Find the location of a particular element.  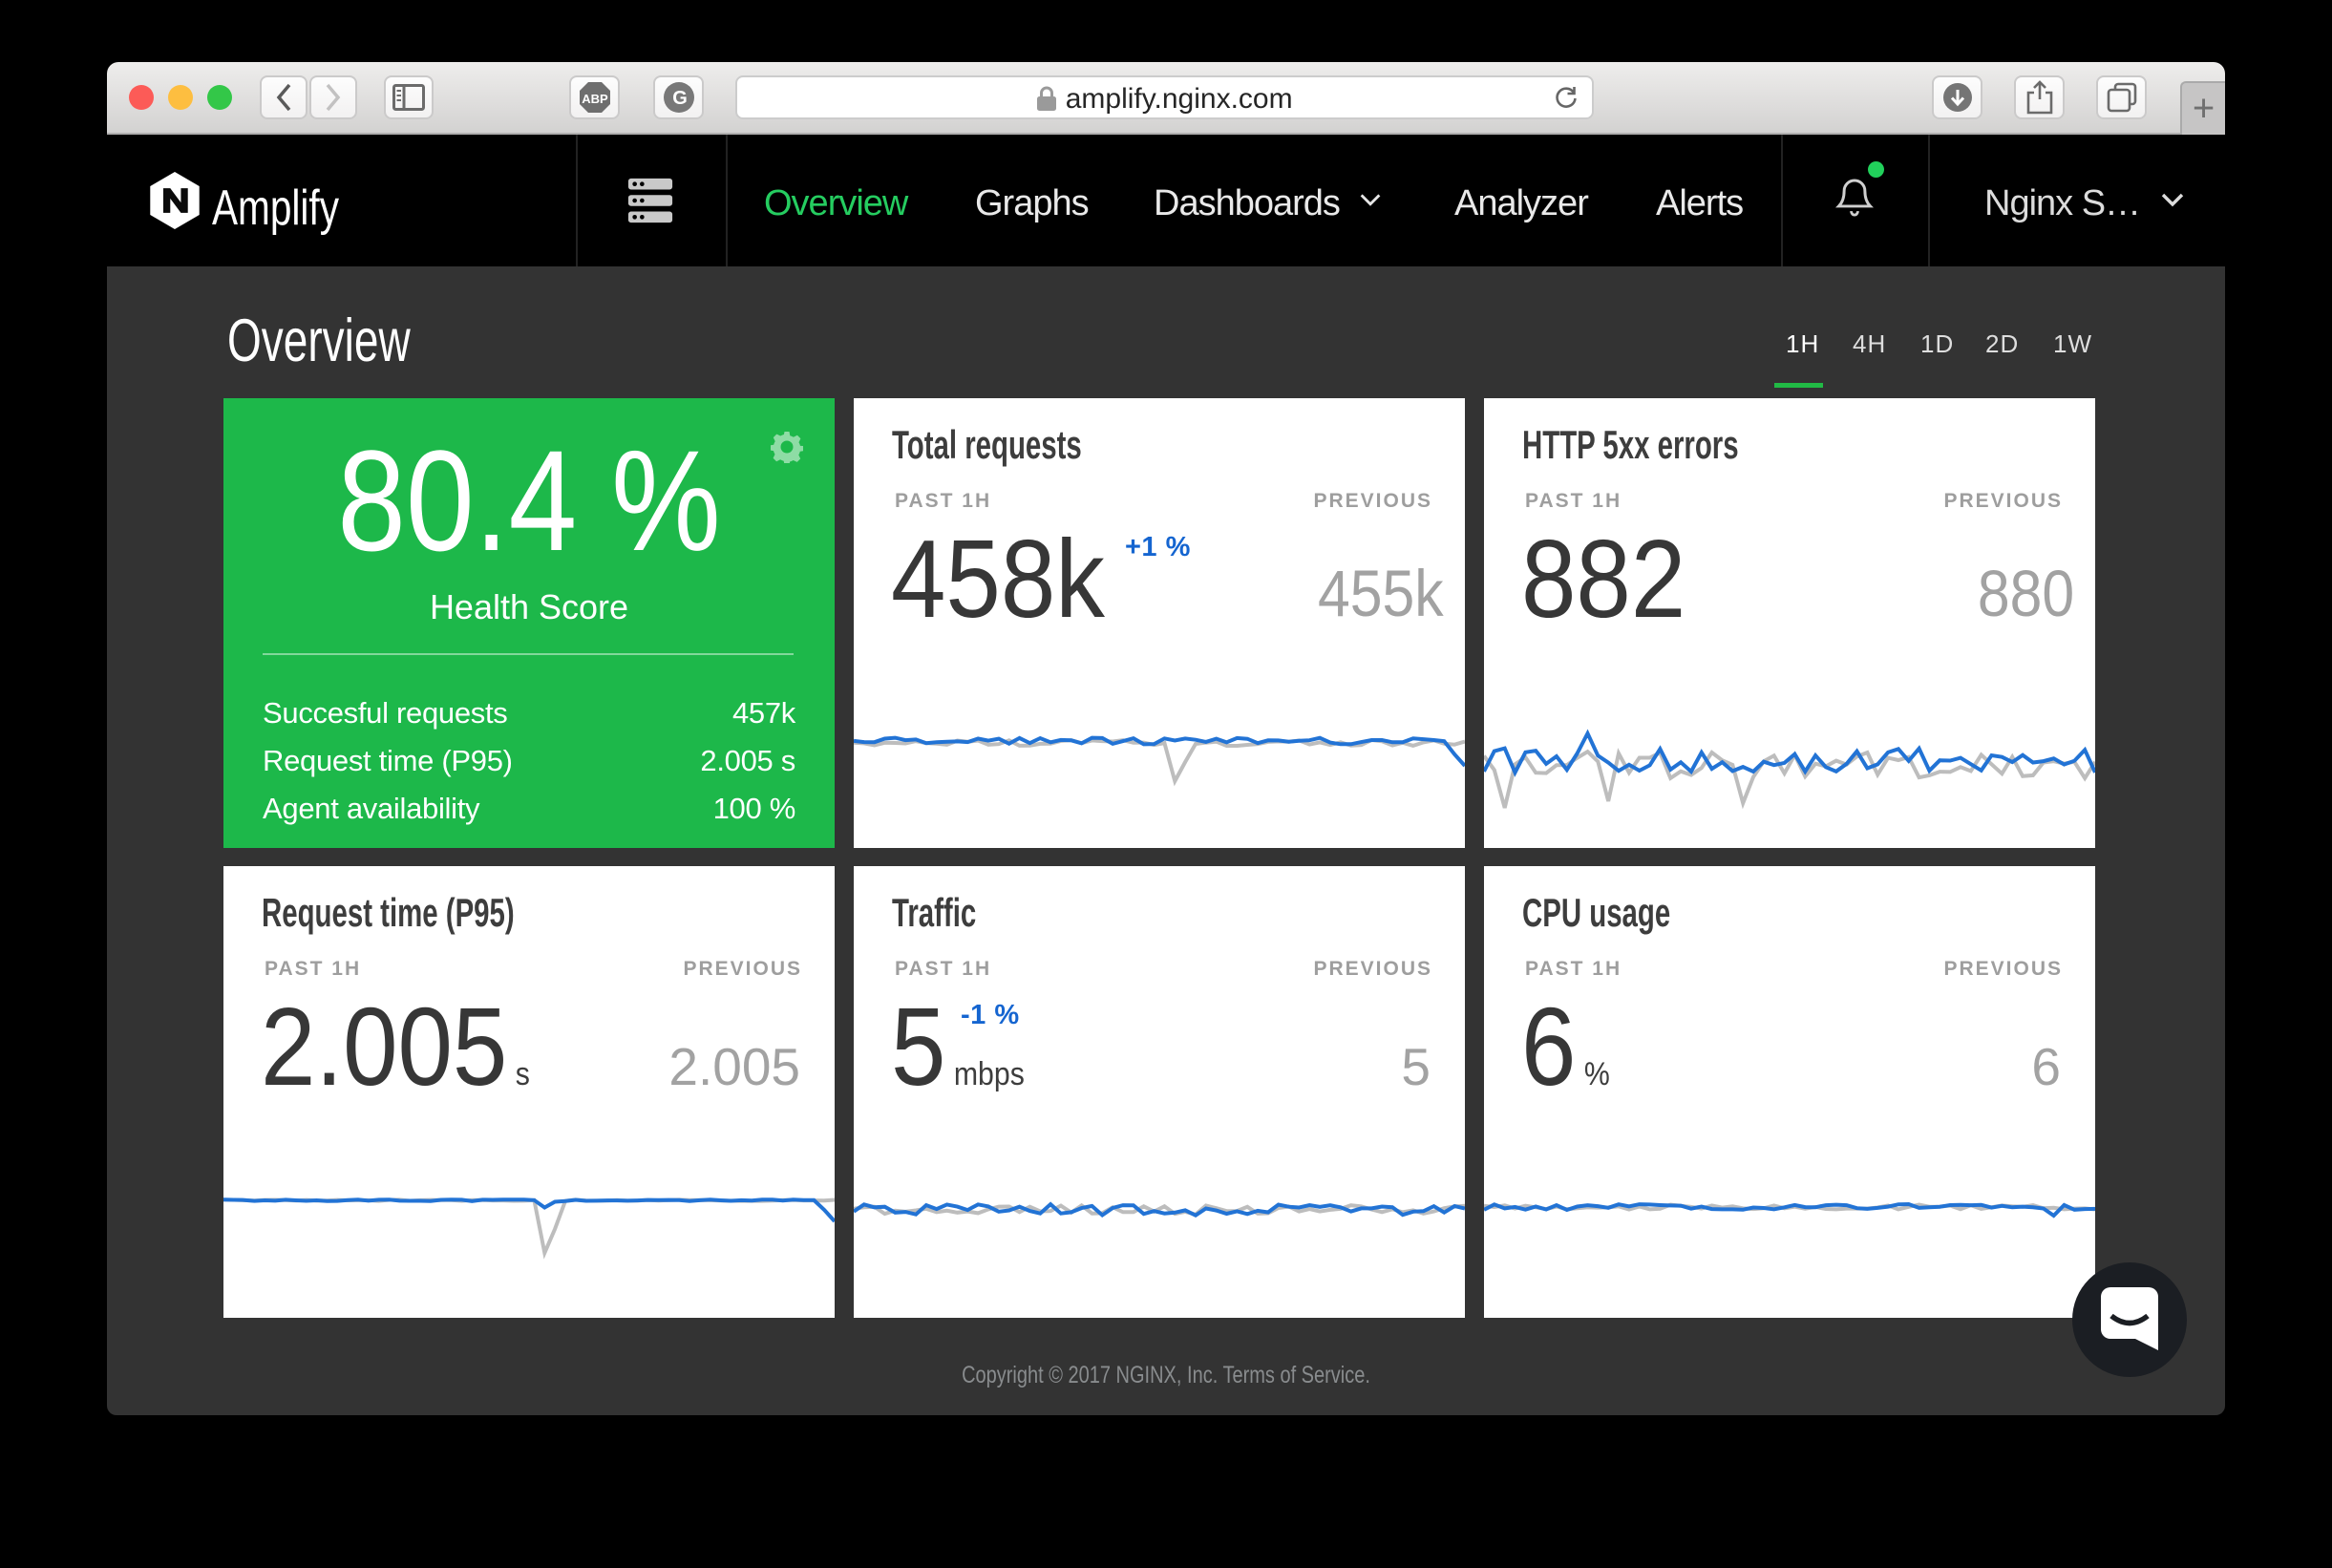

svg-text: ABP is located at coordinates (595, 99).